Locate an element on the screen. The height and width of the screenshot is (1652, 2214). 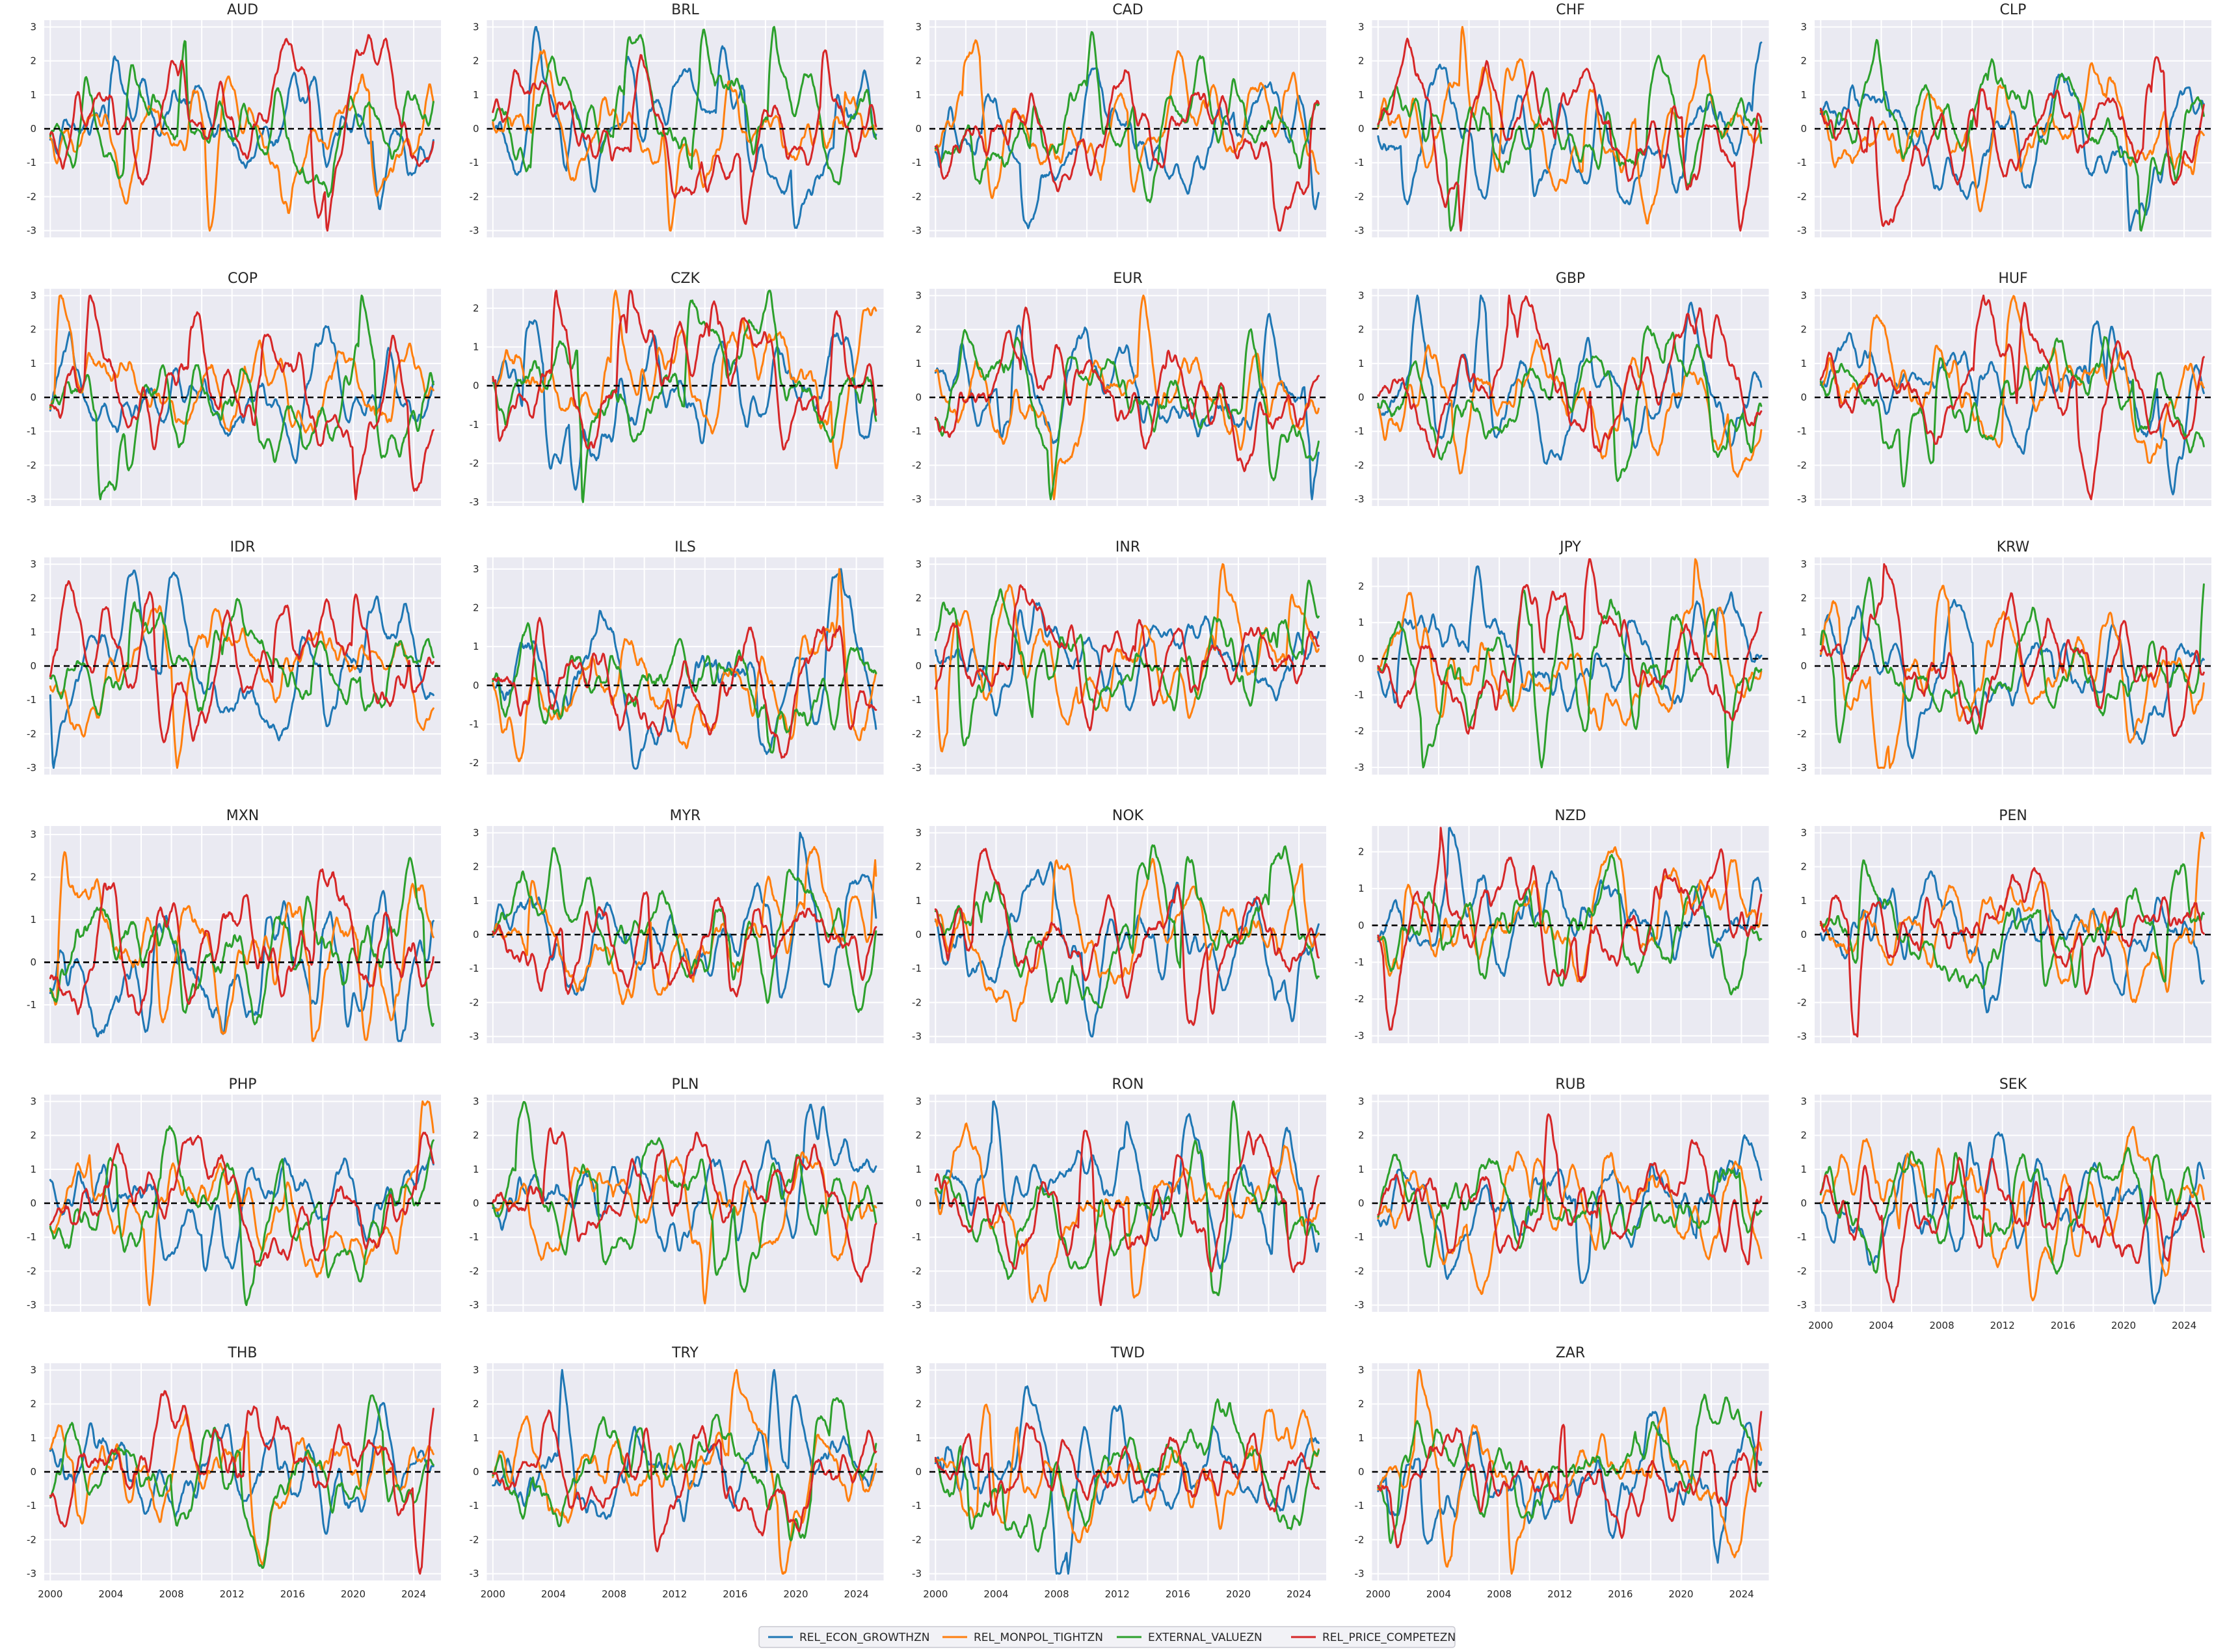
panel-pln: -3 -2 -1 0 1 2 3 PLN is located at coordinates (677, 1194).